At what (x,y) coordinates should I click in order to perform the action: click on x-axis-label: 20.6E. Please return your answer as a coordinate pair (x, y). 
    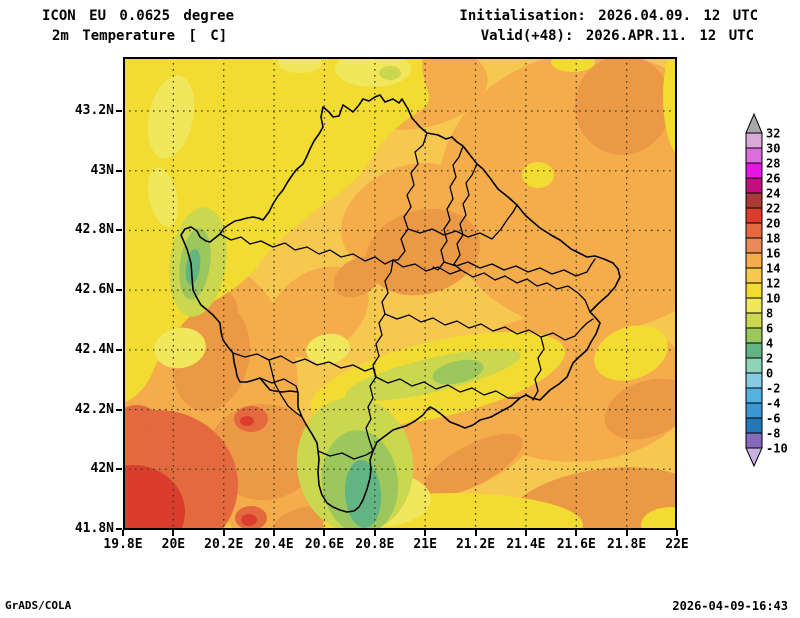
    Looking at the image, I should click on (324, 544).